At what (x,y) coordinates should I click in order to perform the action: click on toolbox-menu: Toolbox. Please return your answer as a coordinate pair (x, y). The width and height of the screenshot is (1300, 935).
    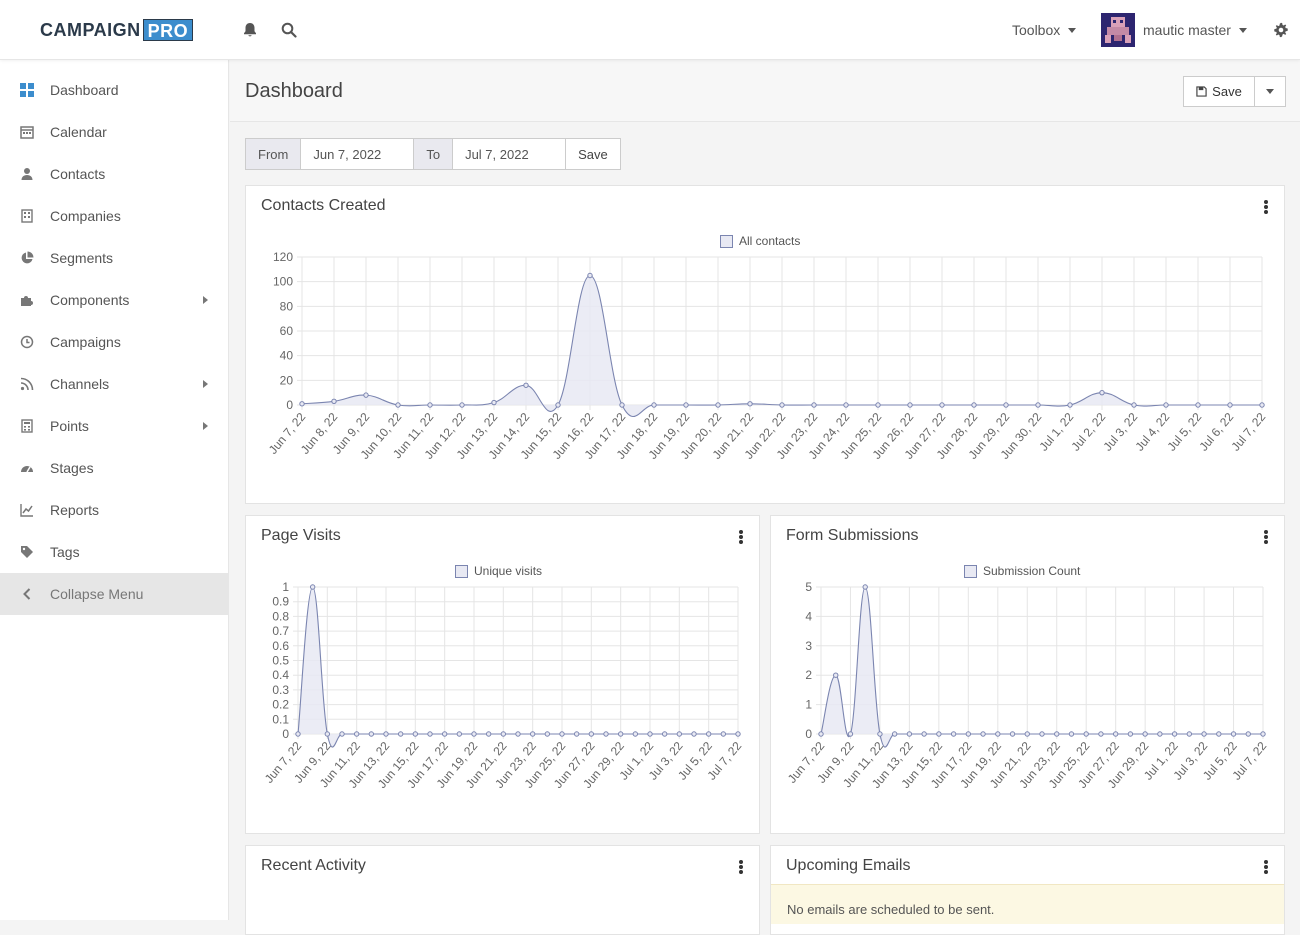
    Looking at the image, I should click on (1044, 30).